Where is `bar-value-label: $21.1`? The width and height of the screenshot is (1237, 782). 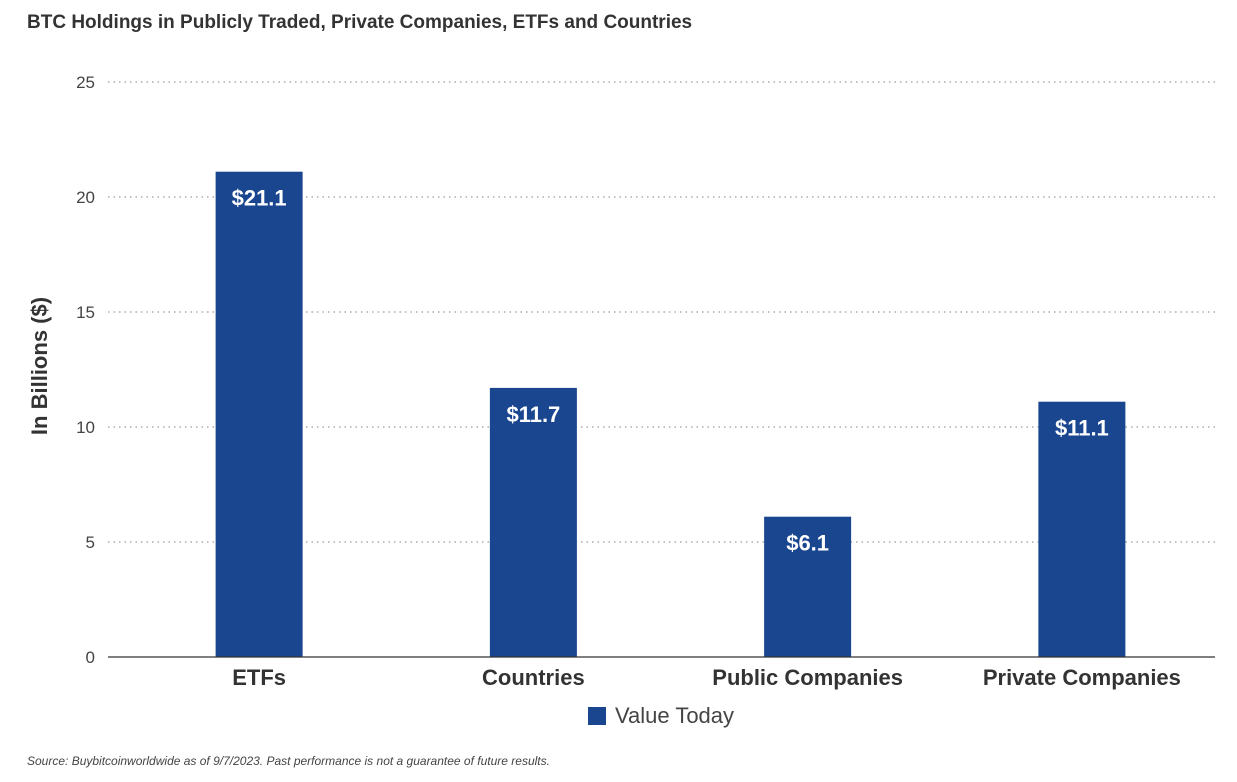
bar-value-label: $21.1 is located at coordinates (259, 198).